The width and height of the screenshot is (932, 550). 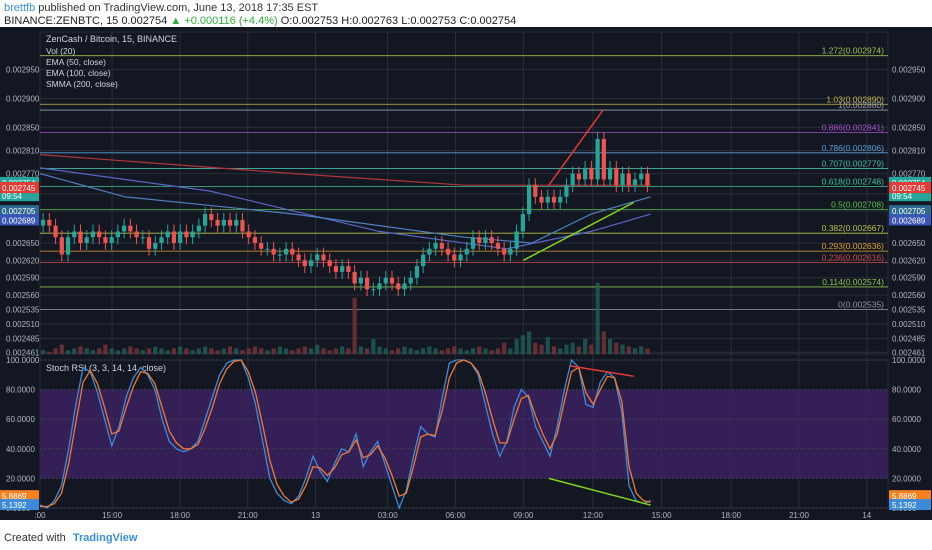 What do you see at coordinates (20, 390) in the screenshot?
I see `rsi-tick-left: 80.0000` at bounding box center [20, 390].